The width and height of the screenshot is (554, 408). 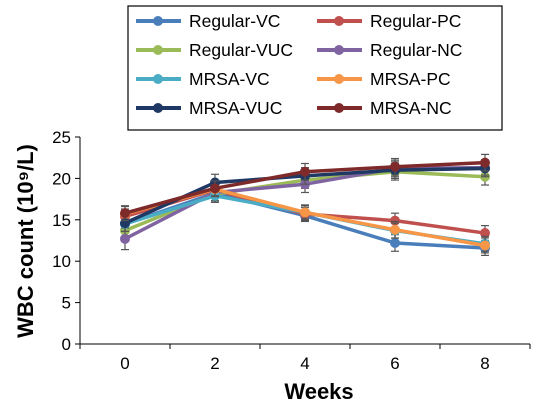 I want to click on x-axis-title: Weeks, so click(x=318, y=391).